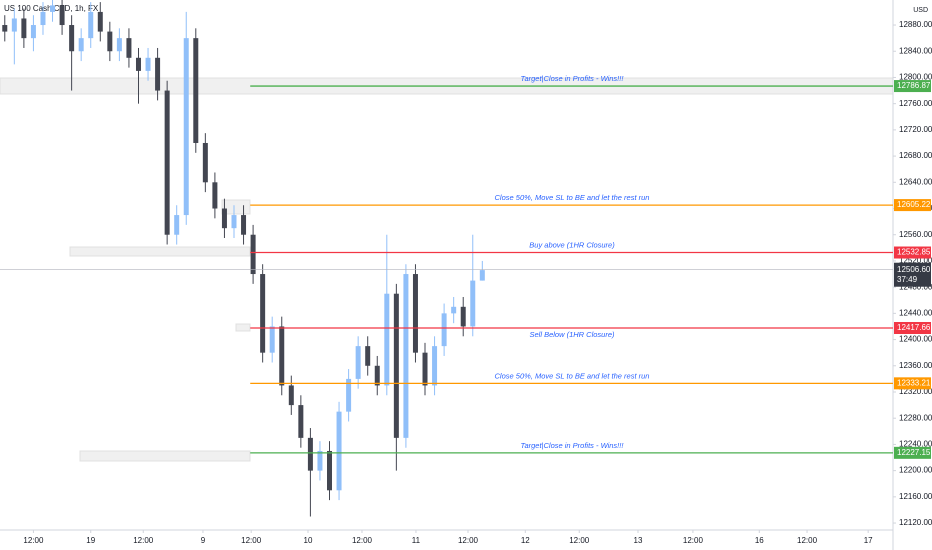 The image size is (932, 550). Describe the element at coordinates (915, 339) in the screenshot. I see `y-tick-label: 12400.00` at that location.